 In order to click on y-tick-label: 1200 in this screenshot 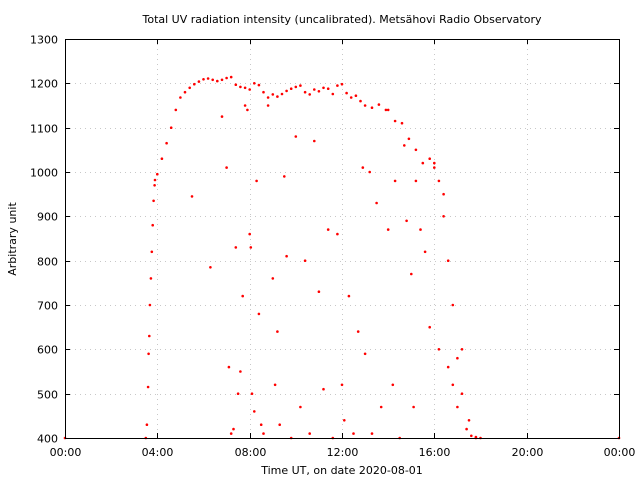, I will do `click(44, 84)`.